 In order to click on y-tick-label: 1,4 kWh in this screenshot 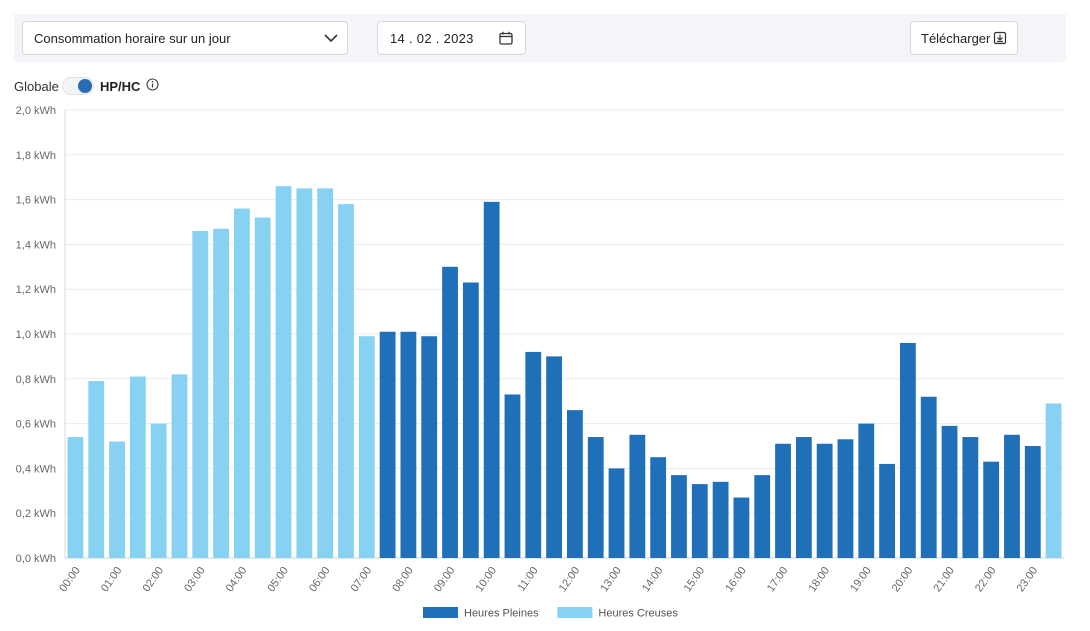, I will do `click(36, 245)`.